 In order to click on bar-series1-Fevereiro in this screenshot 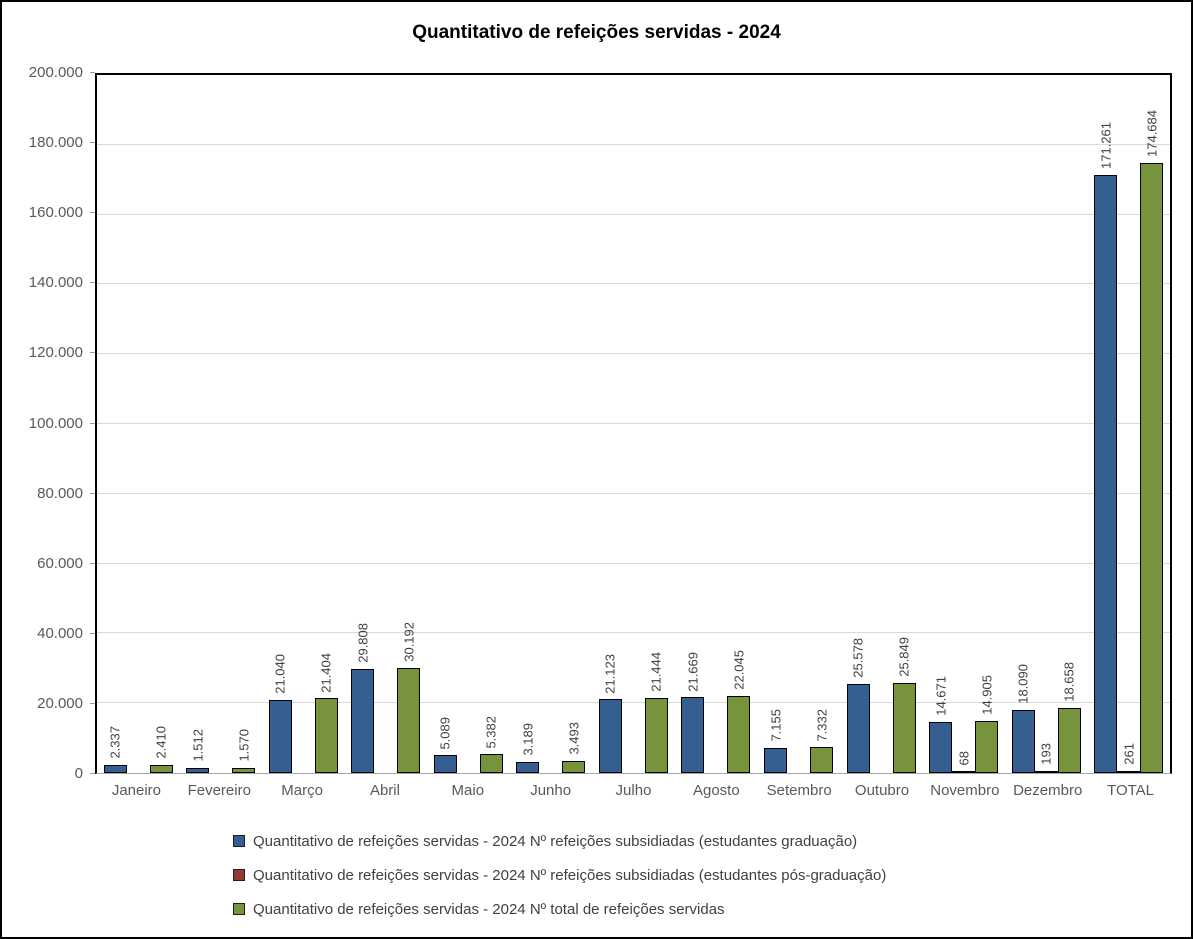, I will do `click(198, 770)`.